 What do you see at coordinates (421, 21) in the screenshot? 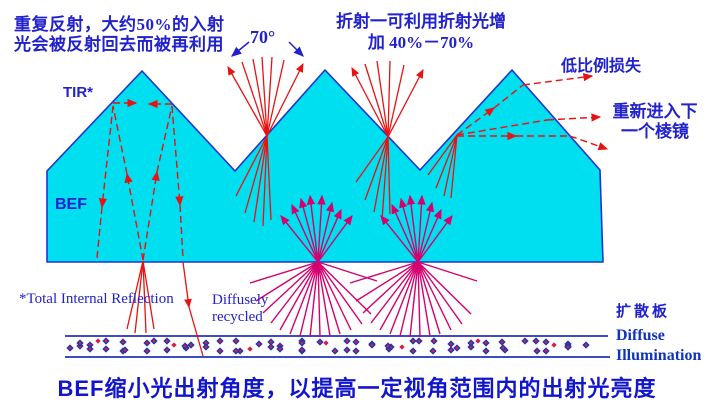
I see `refraction-note-line1: 折射一可利用折射光增` at bounding box center [421, 21].